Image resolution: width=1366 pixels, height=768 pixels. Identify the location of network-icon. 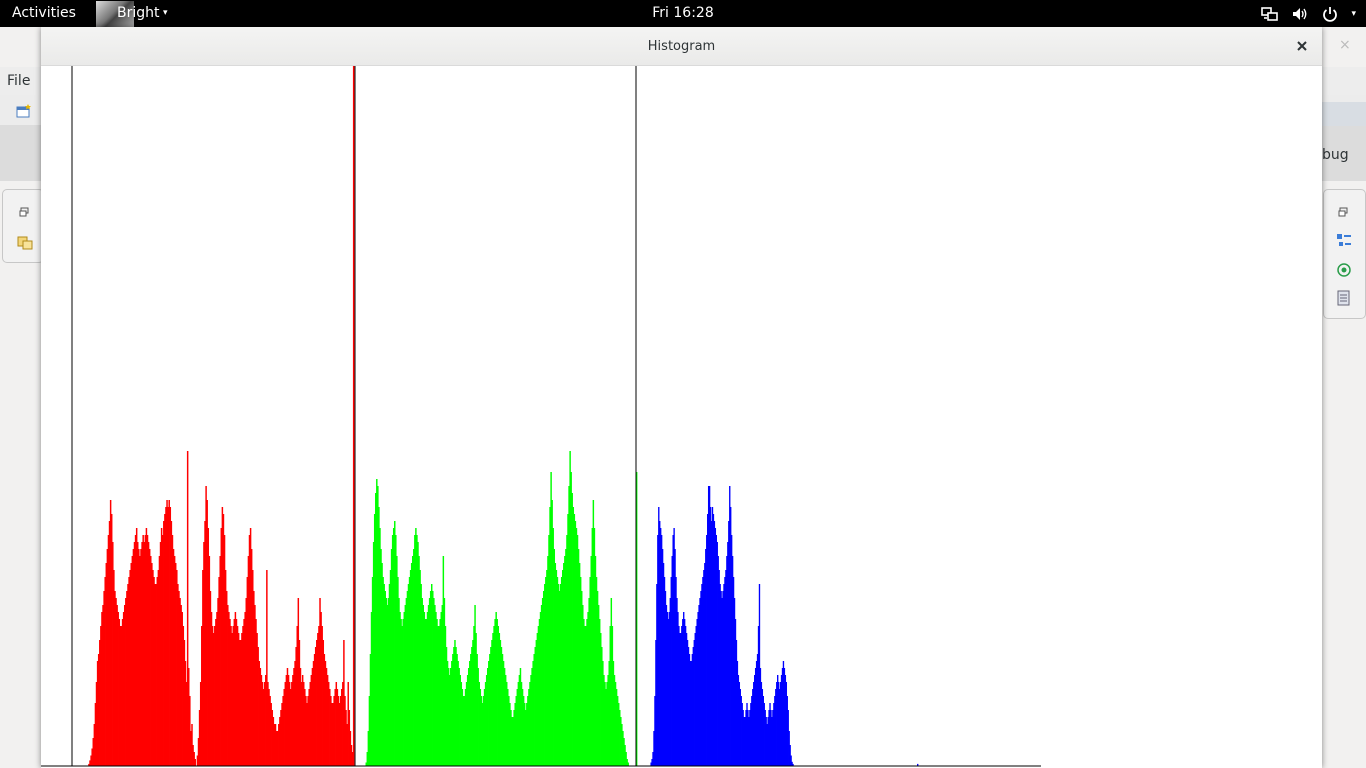
(1270, 14).